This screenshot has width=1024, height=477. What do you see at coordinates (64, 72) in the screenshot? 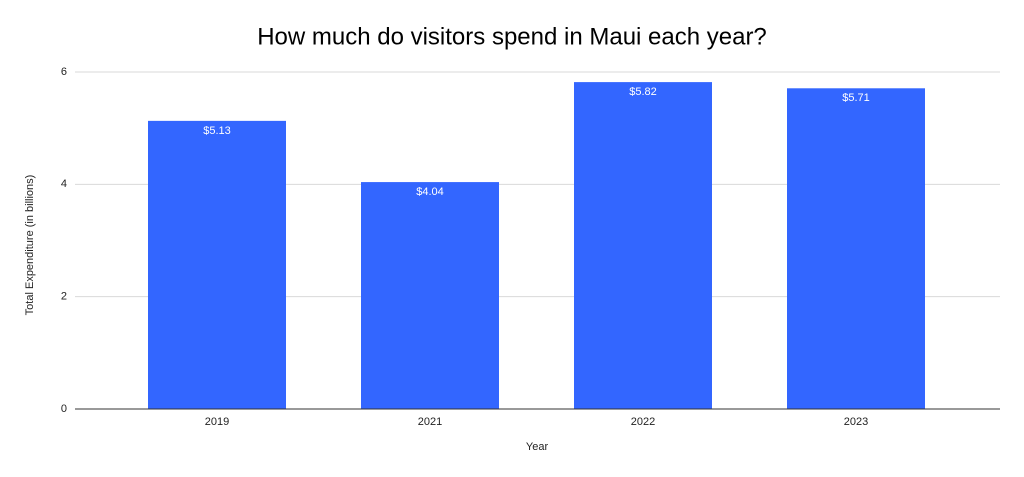
I see `y-tick-label: 6` at bounding box center [64, 72].